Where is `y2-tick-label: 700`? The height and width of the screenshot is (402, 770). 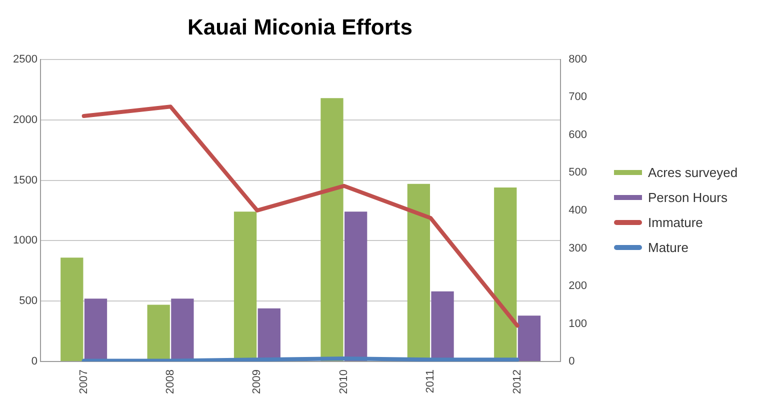 y2-tick-label: 700 is located at coordinates (578, 97).